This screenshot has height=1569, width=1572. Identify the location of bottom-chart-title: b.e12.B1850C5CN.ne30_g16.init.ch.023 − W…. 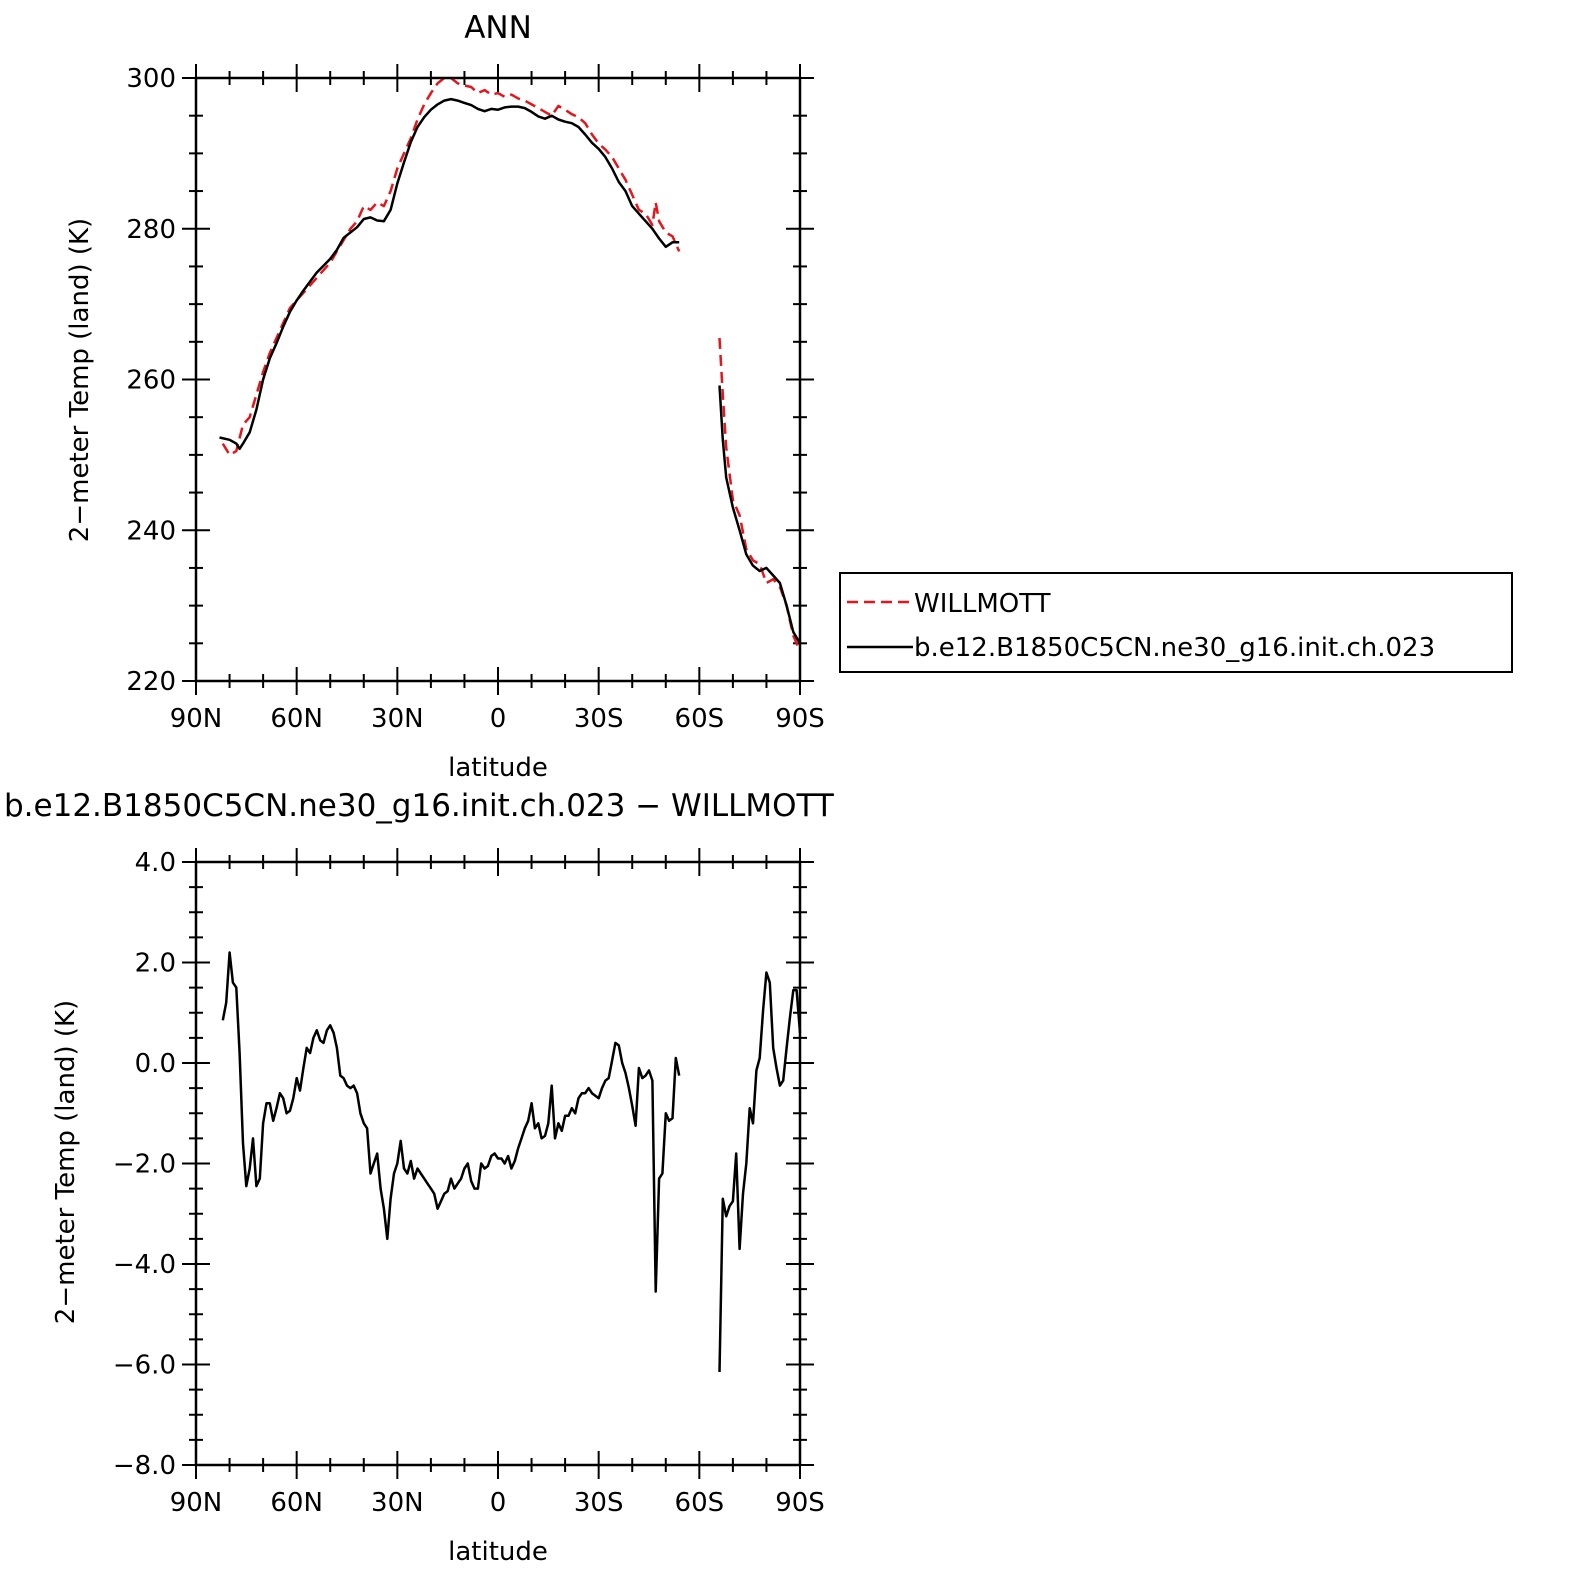
(419, 806).